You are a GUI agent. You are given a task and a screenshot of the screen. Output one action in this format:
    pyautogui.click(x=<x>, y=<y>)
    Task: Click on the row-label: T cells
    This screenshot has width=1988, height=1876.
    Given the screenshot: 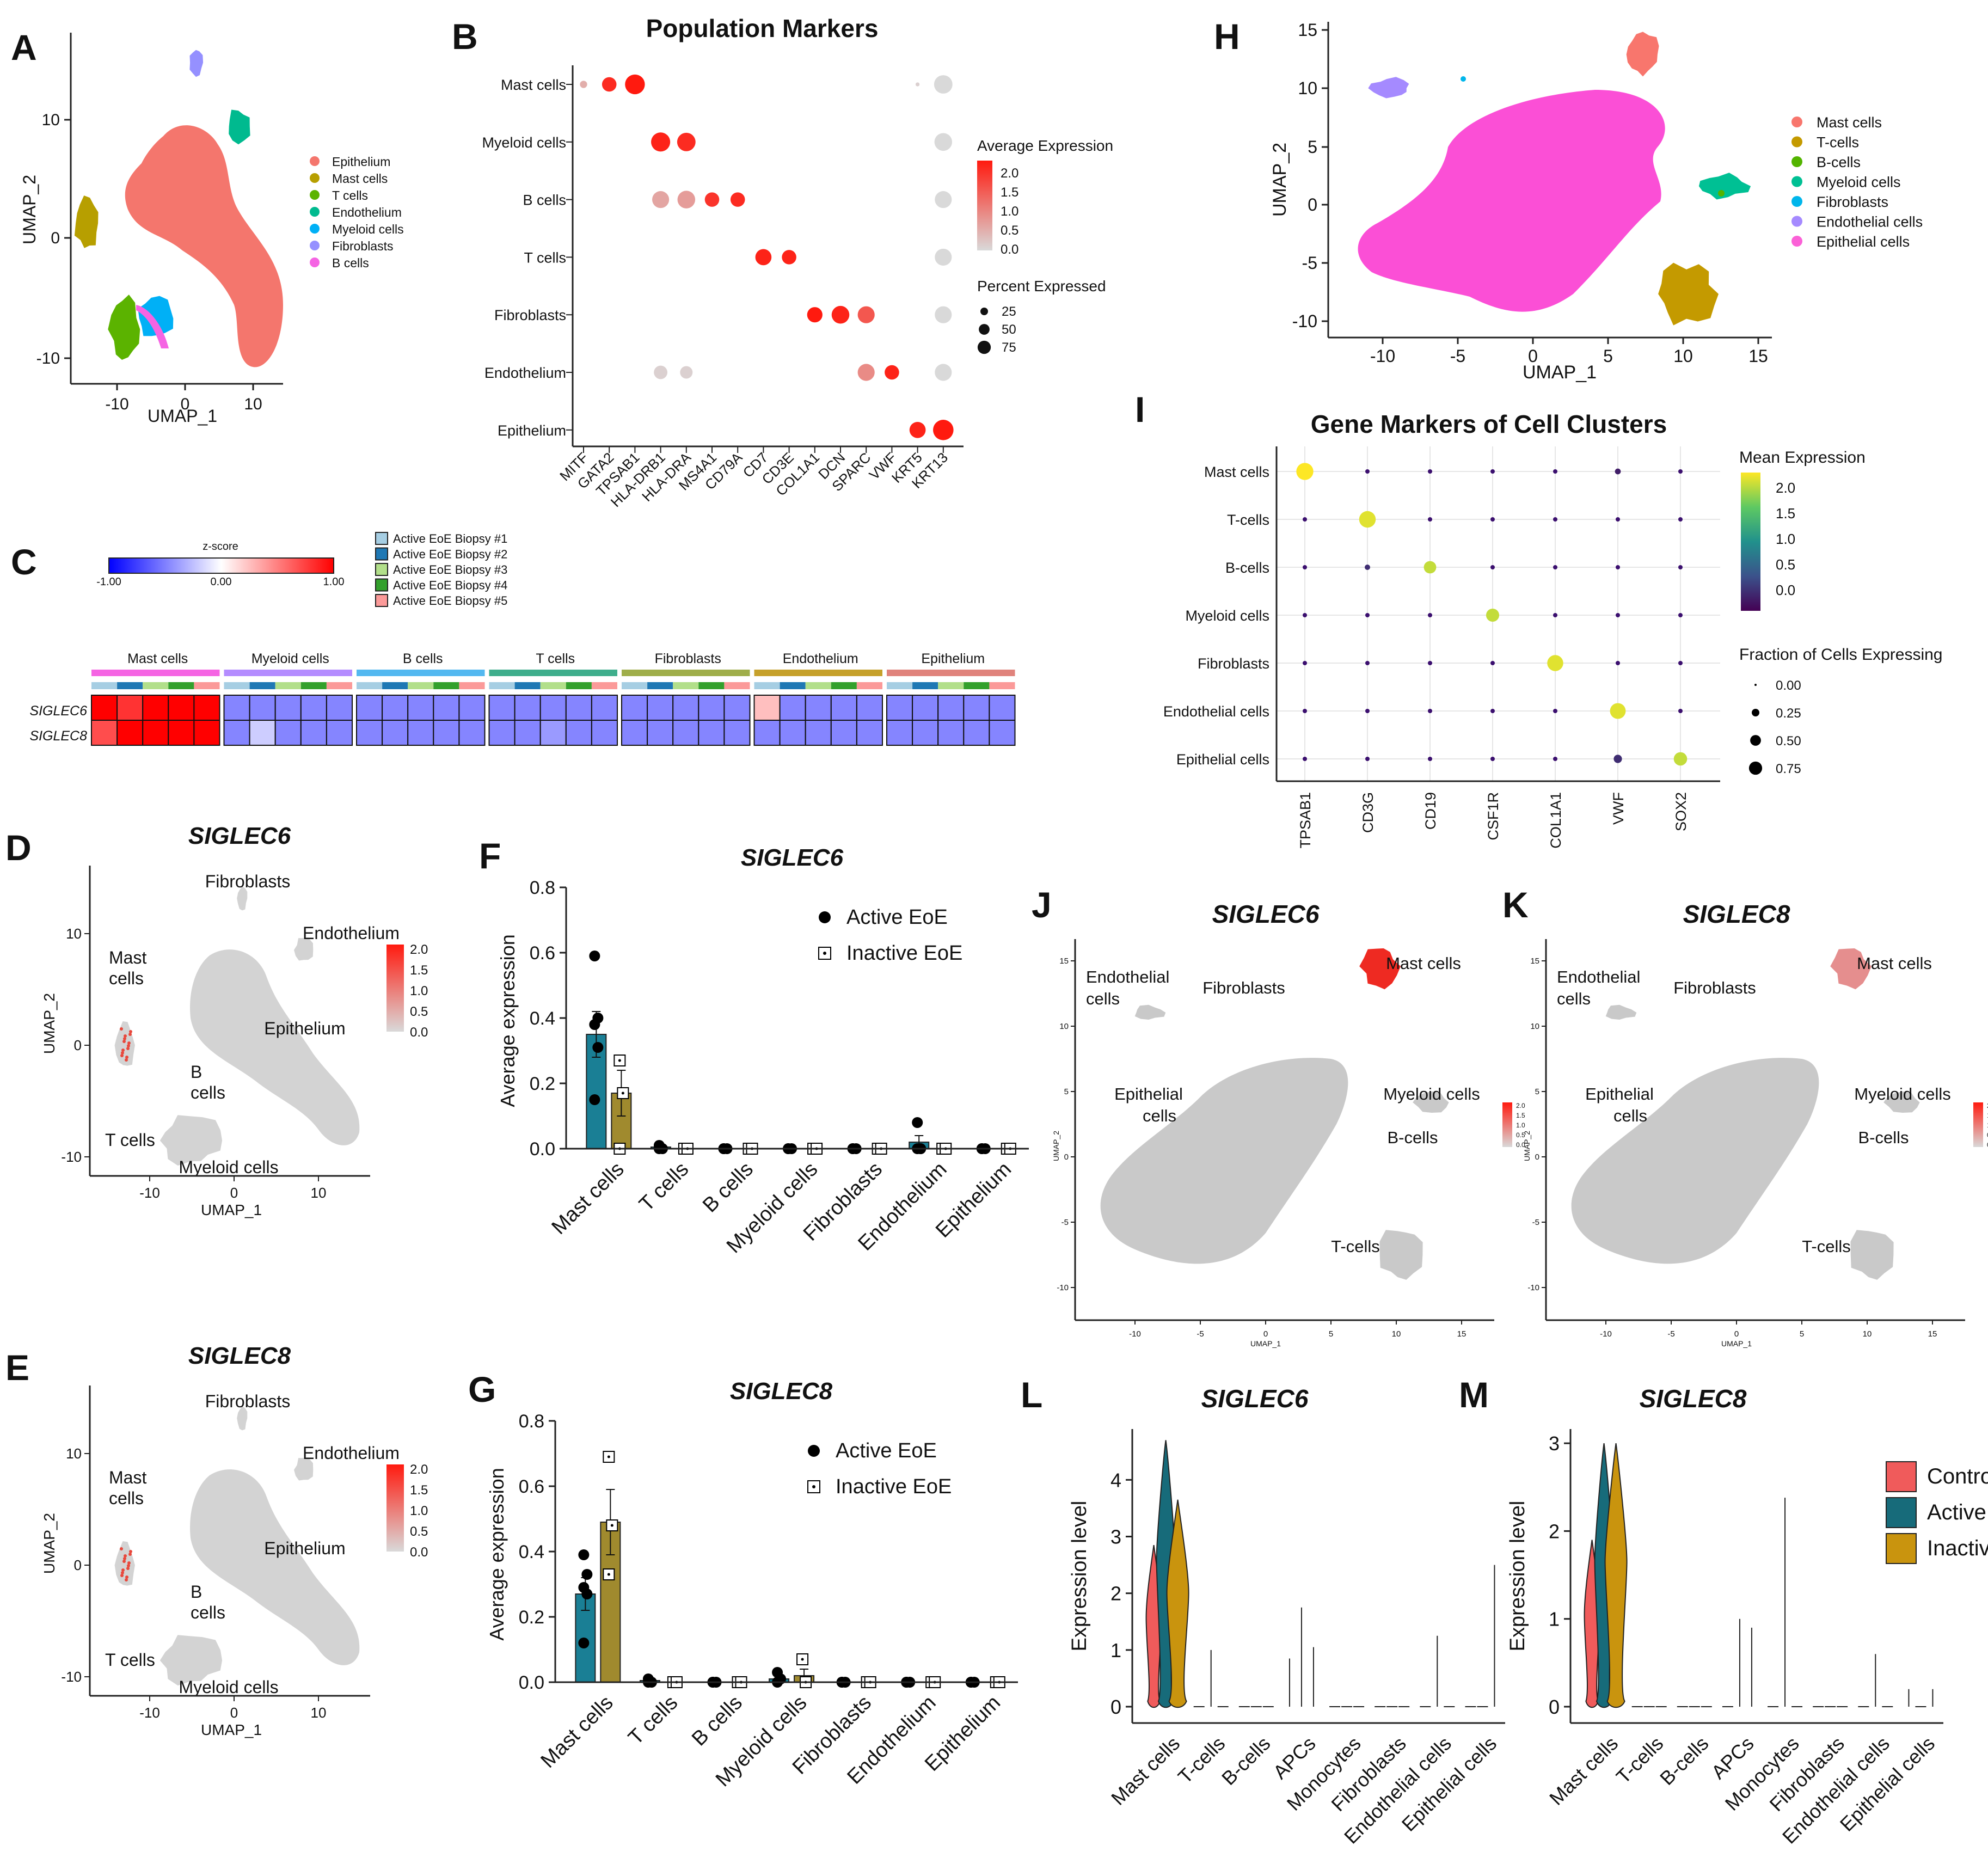 What is the action you would take?
    pyautogui.click(x=545, y=257)
    